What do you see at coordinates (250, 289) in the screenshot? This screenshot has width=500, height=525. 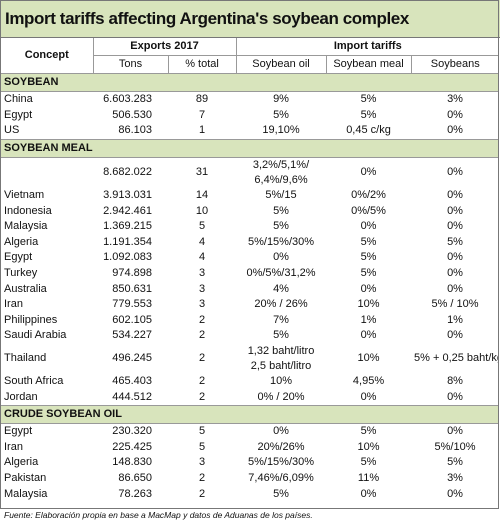 I see `data-row: Australia 850.631 3 4% 0% 0%` at bounding box center [250, 289].